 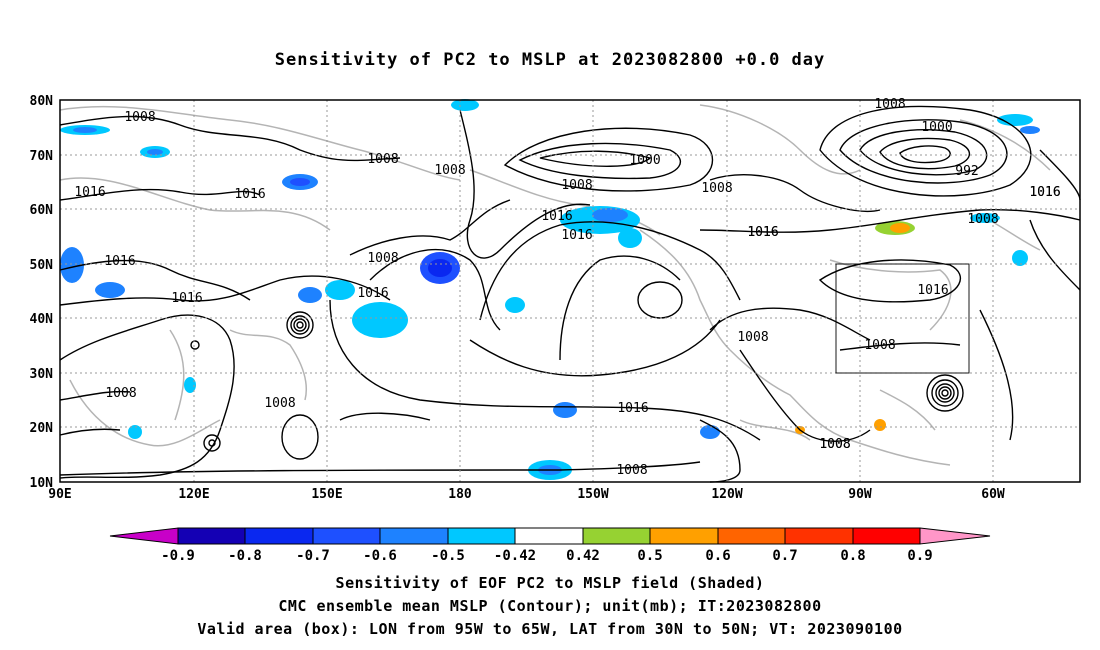 What do you see at coordinates (515, 556) in the screenshot?
I see `colorbar-tick-label: -0.42` at bounding box center [515, 556].